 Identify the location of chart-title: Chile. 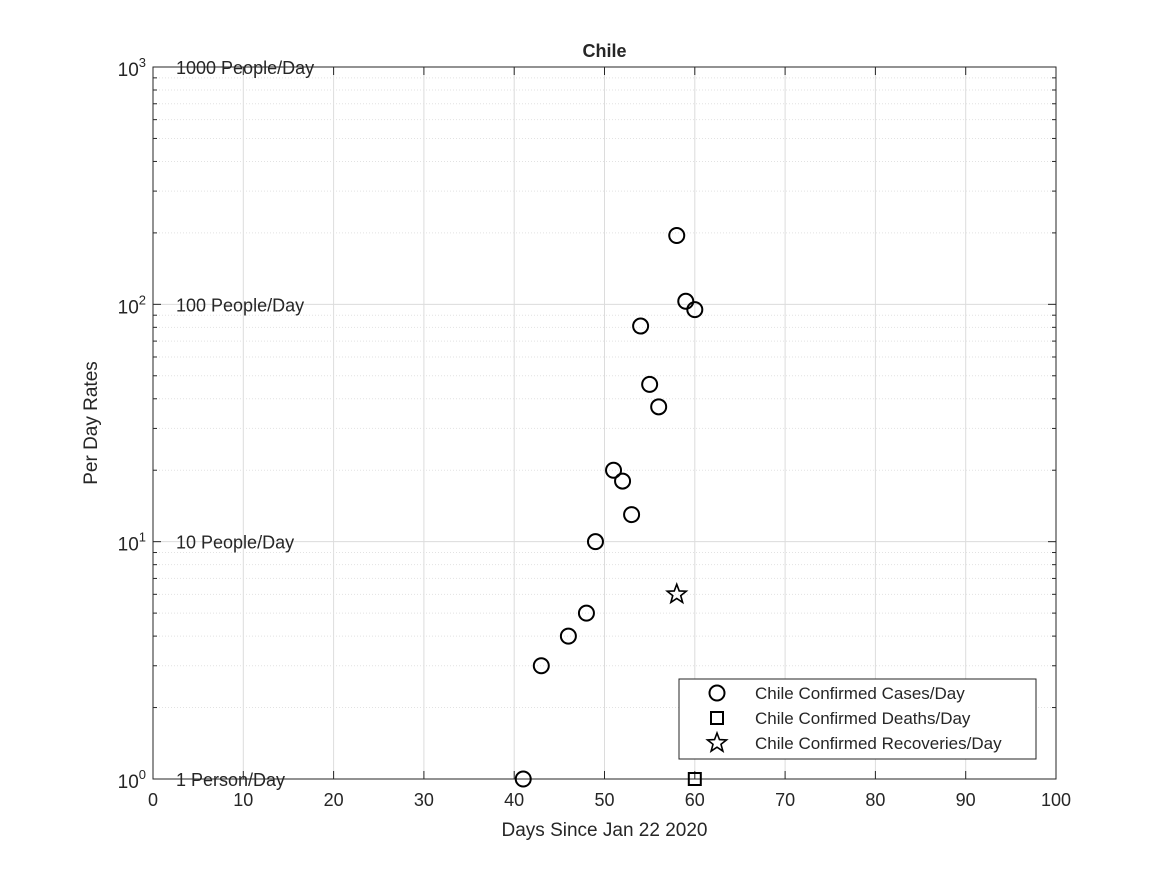
(604, 51).